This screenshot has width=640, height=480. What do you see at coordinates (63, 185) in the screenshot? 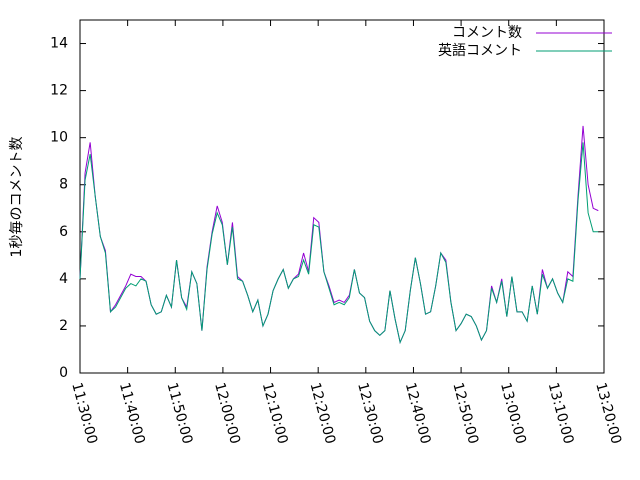
I see `y-tick-label: 8` at bounding box center [63, 185].